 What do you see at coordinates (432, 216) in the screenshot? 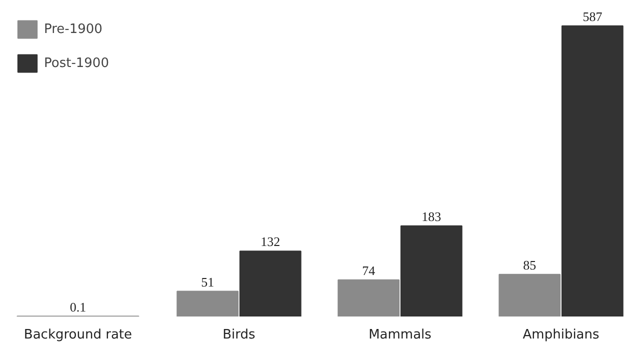
I see `data-label: 183` at bounding box center [432, 216].